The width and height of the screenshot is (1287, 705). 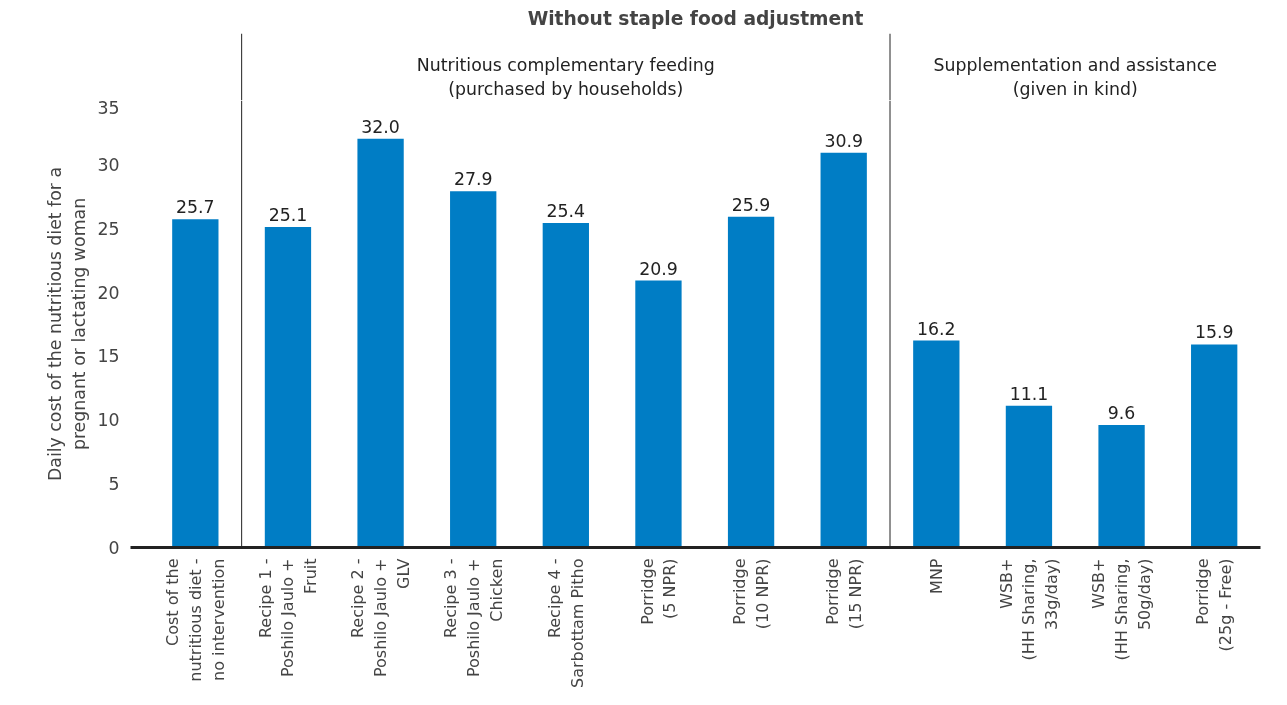 What do you see at coordinates (1121, 609) in the screenshot?
I see `x-tick-label: WSB+ (HH Sharing, 50g/day)` at bounding box center [1121, 609].